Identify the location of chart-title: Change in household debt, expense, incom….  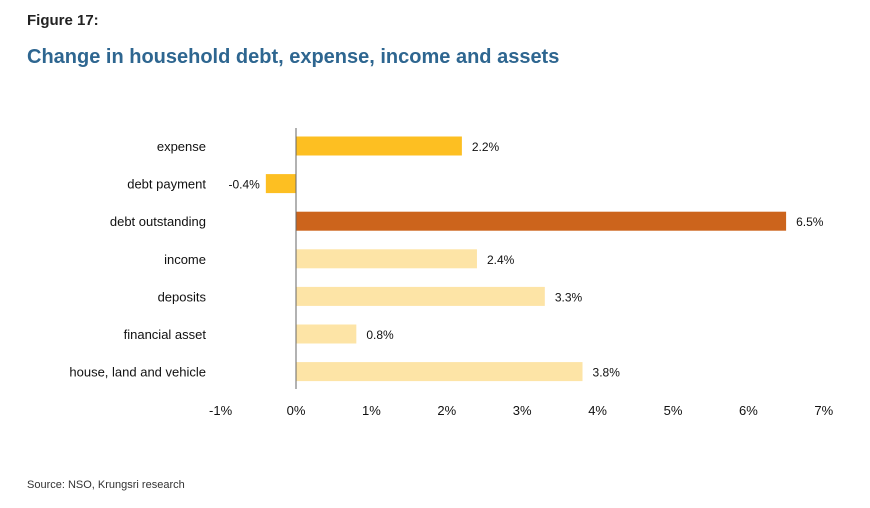
(293, 57).